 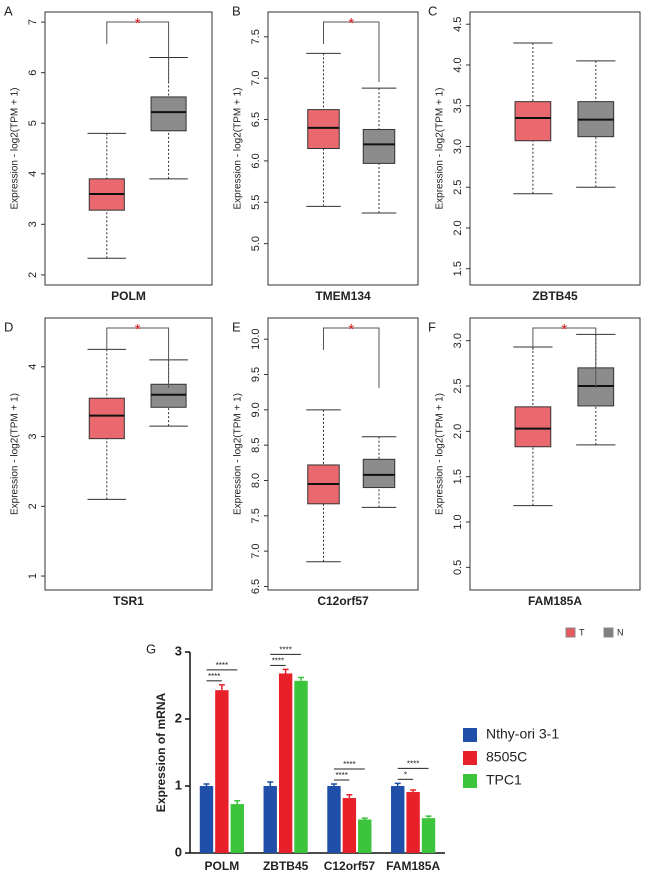 I want to click on y-tick-label: 5.5, so click(x=256, y=202).